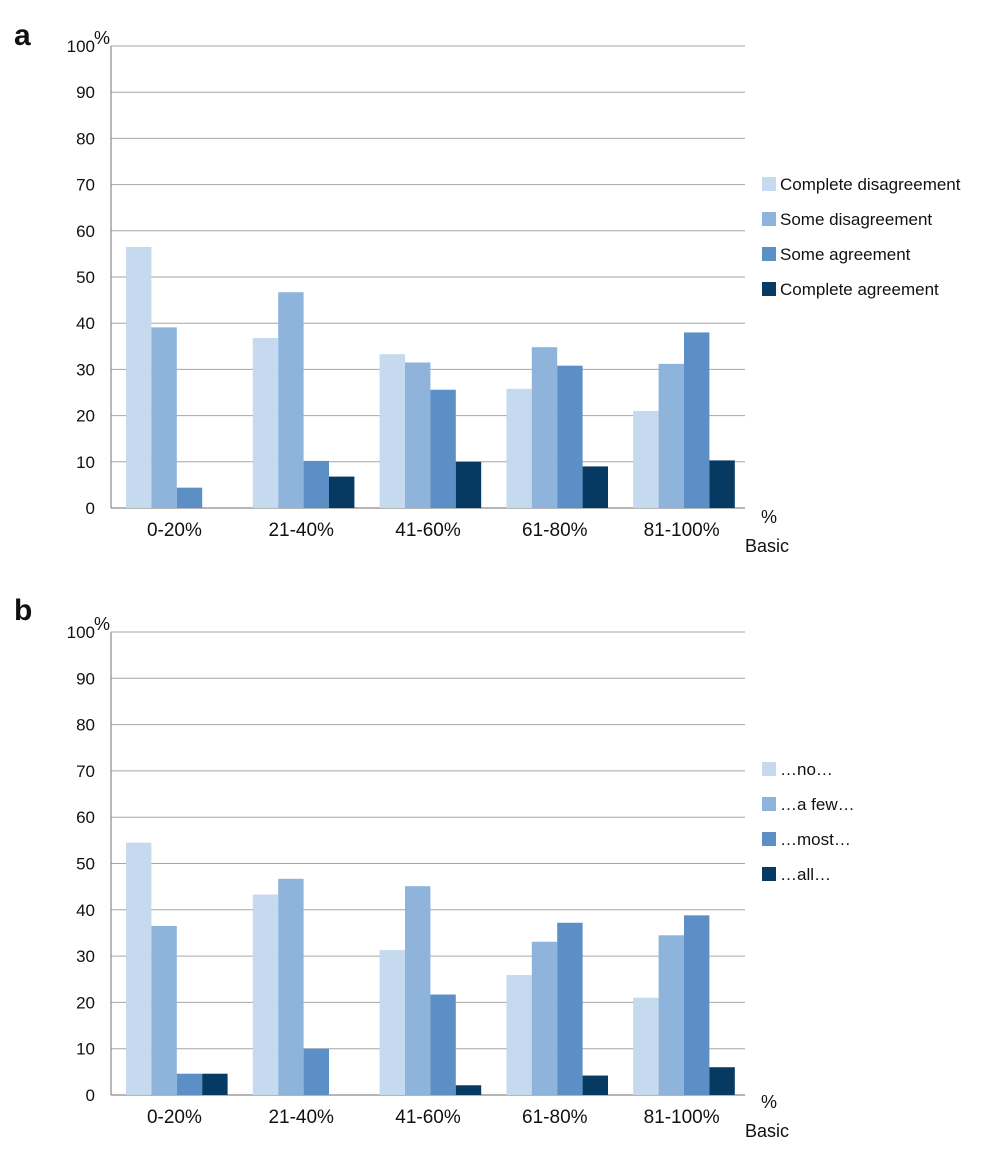  What do you see at coordinates (856, 219) in the screenshot?
I see `legend-label: Some disagreement` at bounding box center [856, 219].